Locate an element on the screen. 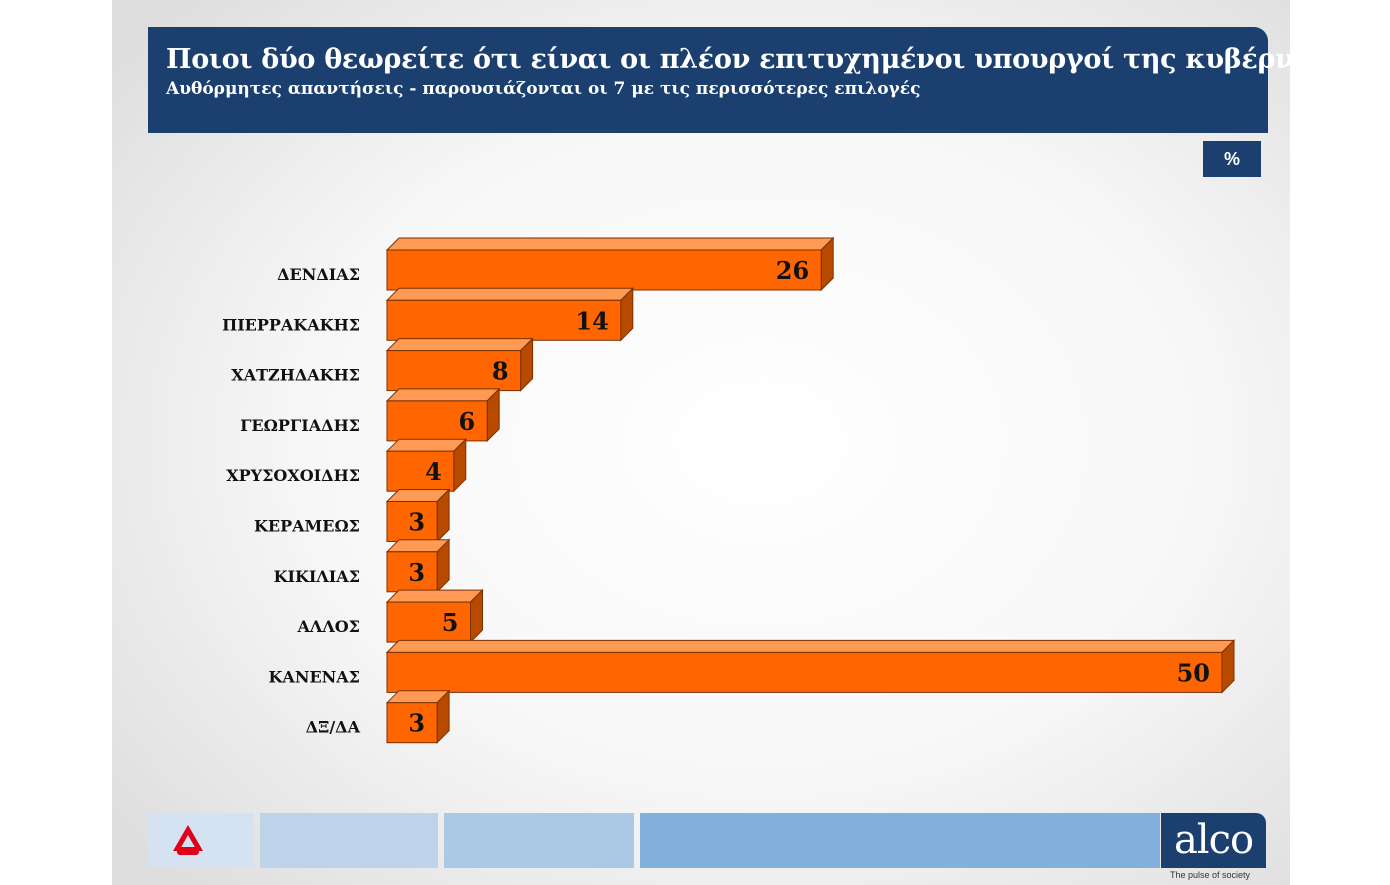 This screenshot has height=885, width=1390. alco-logo-text: alco is located at coordinates (1213, 840).